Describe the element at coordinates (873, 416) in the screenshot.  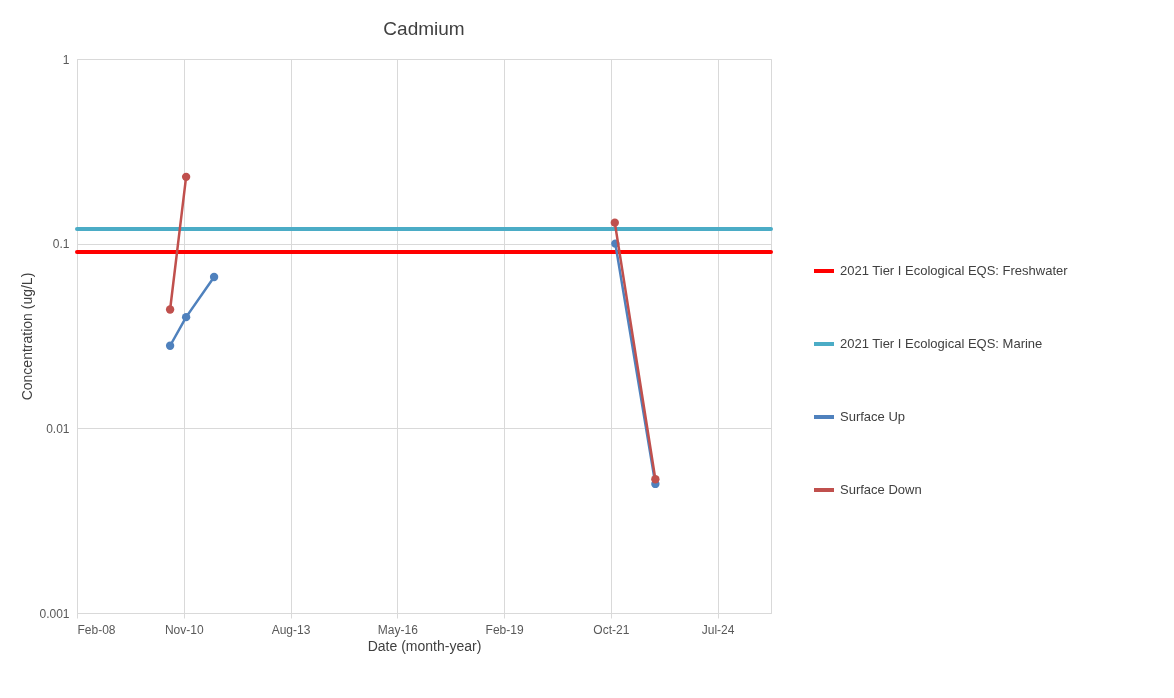
I see `legend-label: Surface Up` at that location.